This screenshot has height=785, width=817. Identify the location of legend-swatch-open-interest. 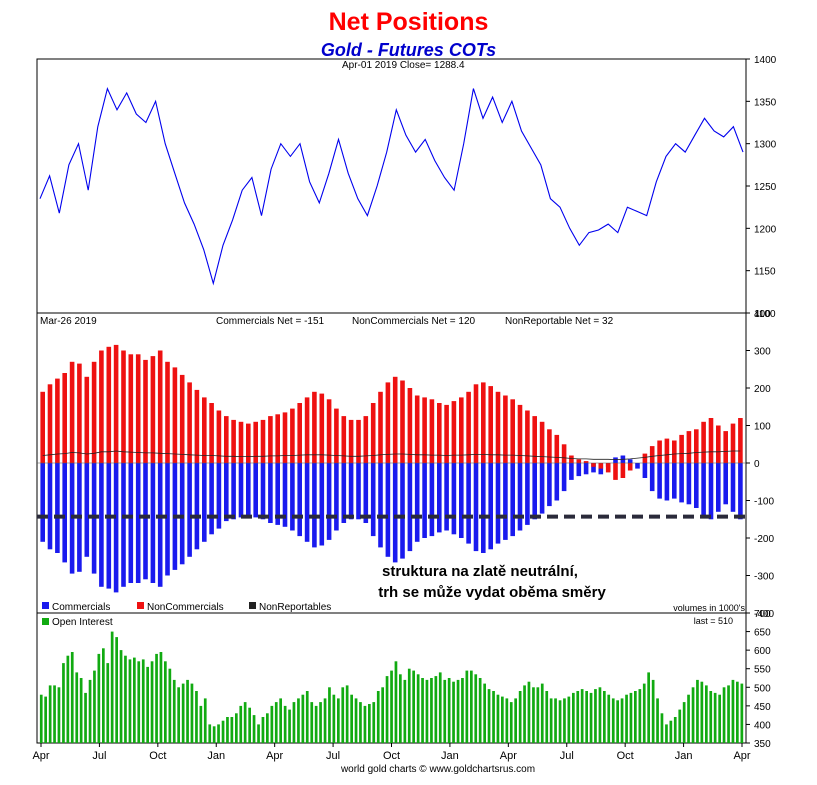
(45, 621).